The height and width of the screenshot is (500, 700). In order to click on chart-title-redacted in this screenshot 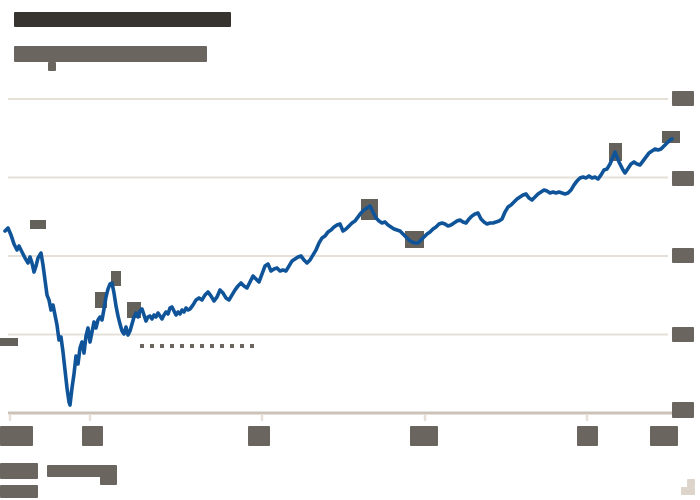, I will do `click(122, 19)`.